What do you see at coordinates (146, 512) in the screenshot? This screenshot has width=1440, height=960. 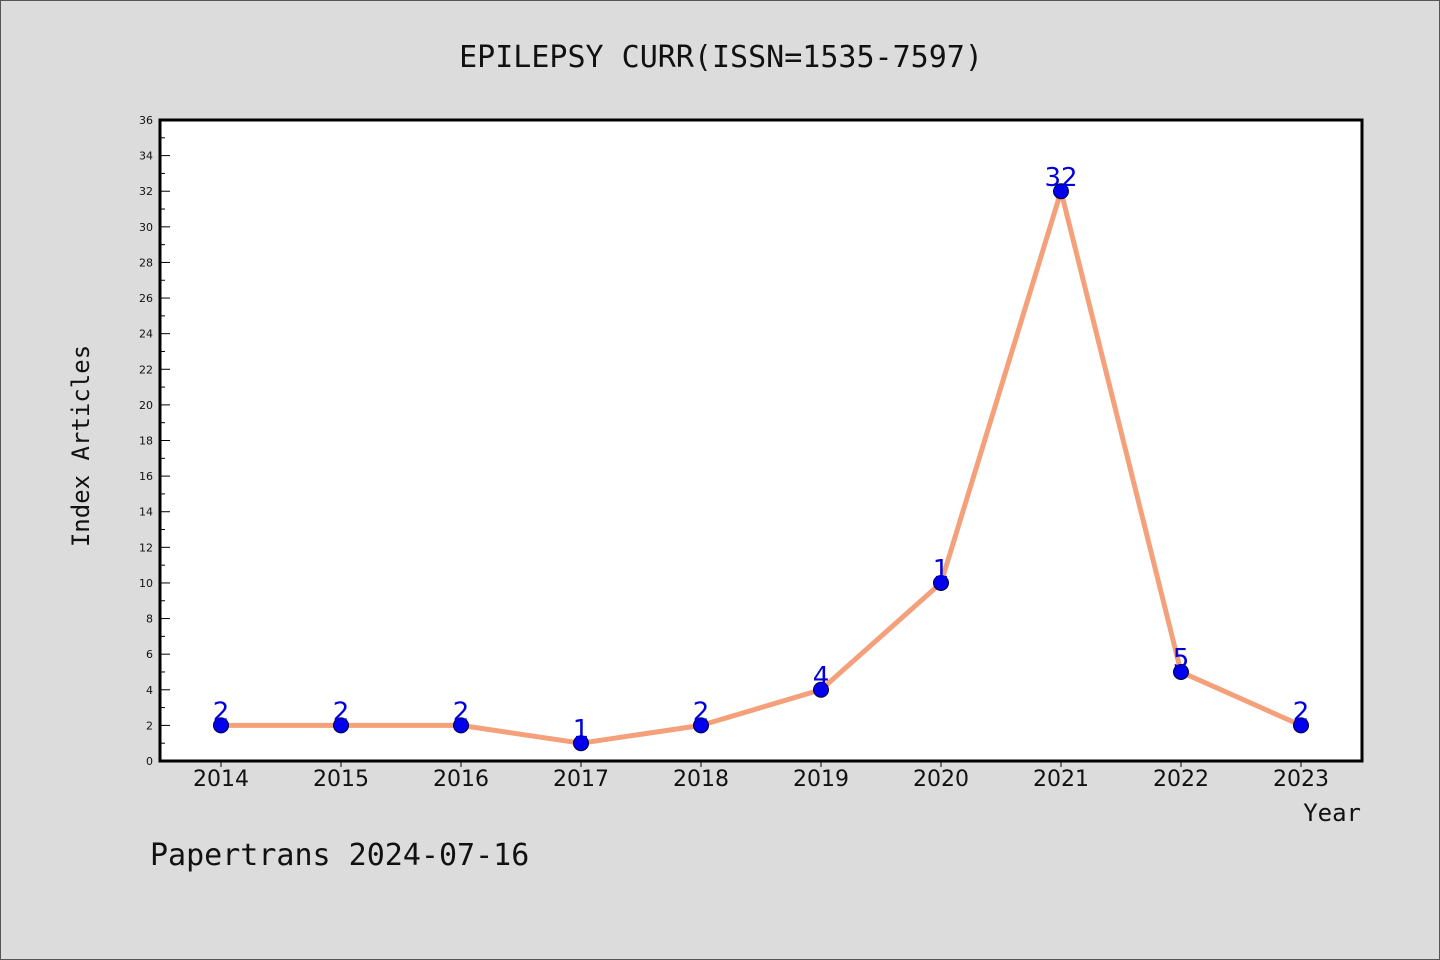 I see `y-tick-label: 14` at bounding box center [146, 512].